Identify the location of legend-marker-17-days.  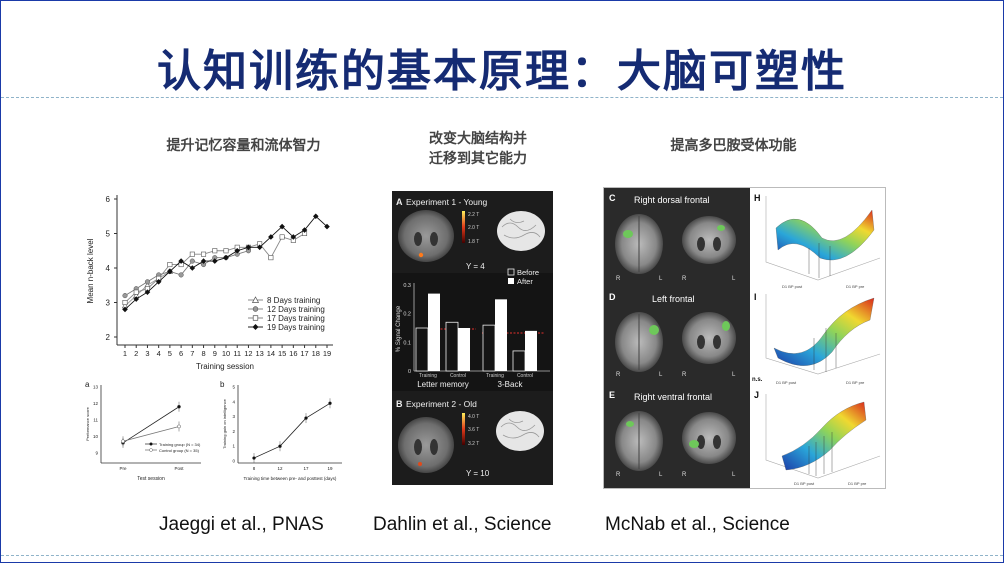
(255, 318).